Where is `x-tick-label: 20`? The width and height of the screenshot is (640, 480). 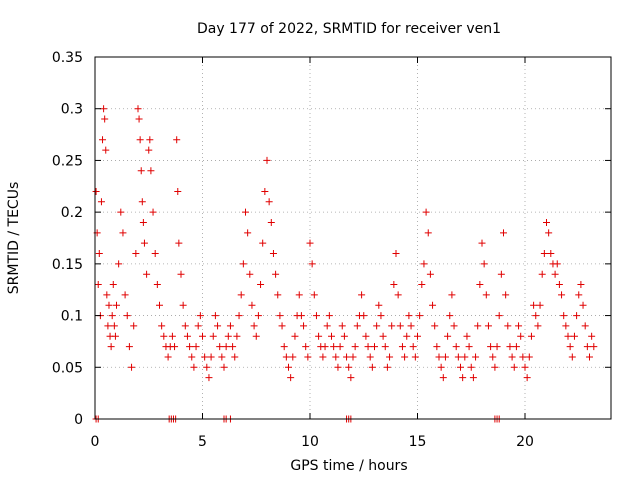
x-tick-label: 20 is located at coordinates (525, 442).